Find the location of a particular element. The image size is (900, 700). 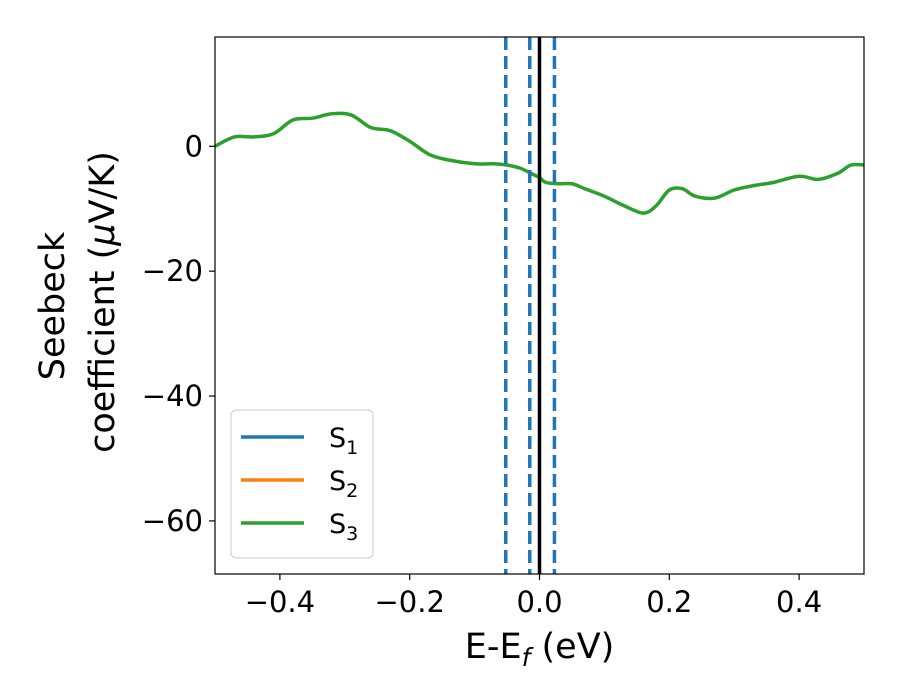

y-axis-title-suffix: V/K) is located at coordinates (103, 187).